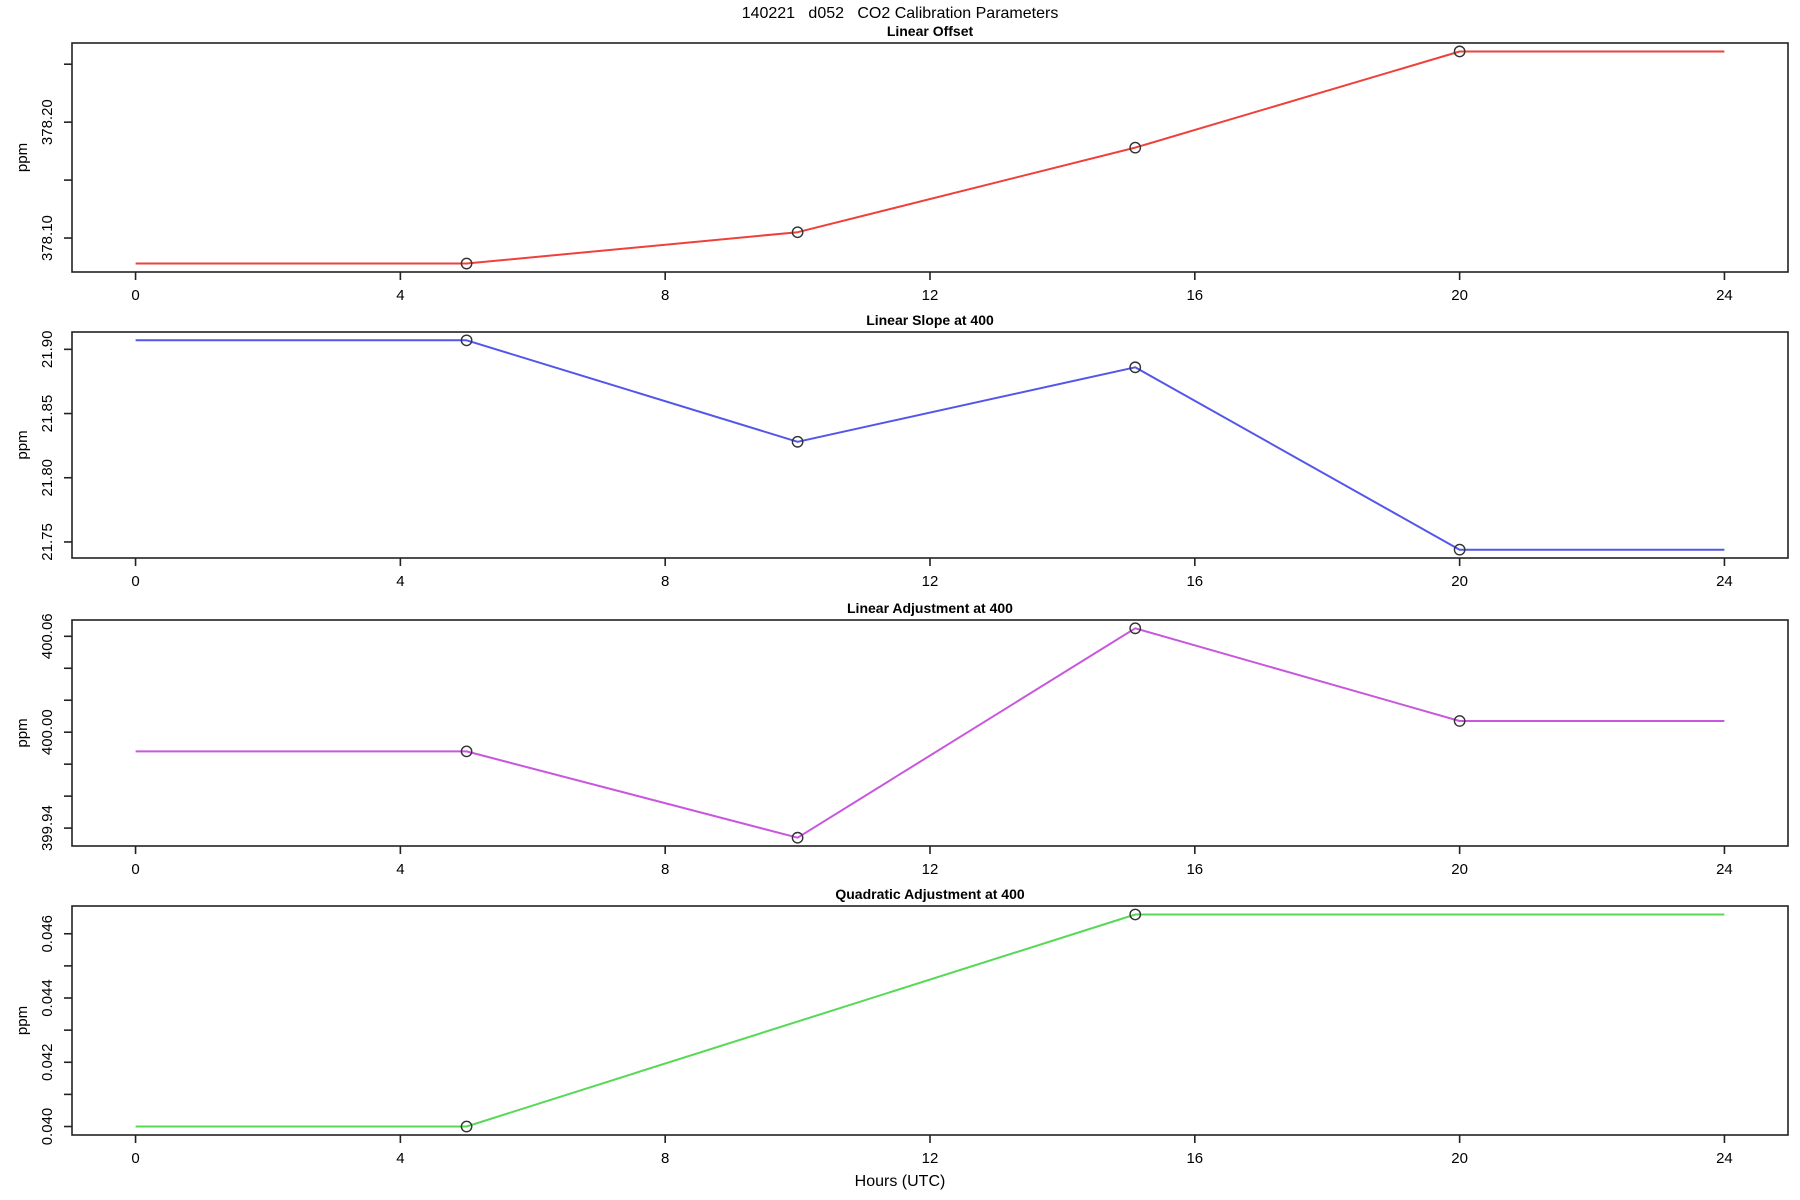  Describe the element at coordinates (900, 13) in the screenshot. I see `main-title: 140221 d052 CO2 Calibration Parameters` at that location.